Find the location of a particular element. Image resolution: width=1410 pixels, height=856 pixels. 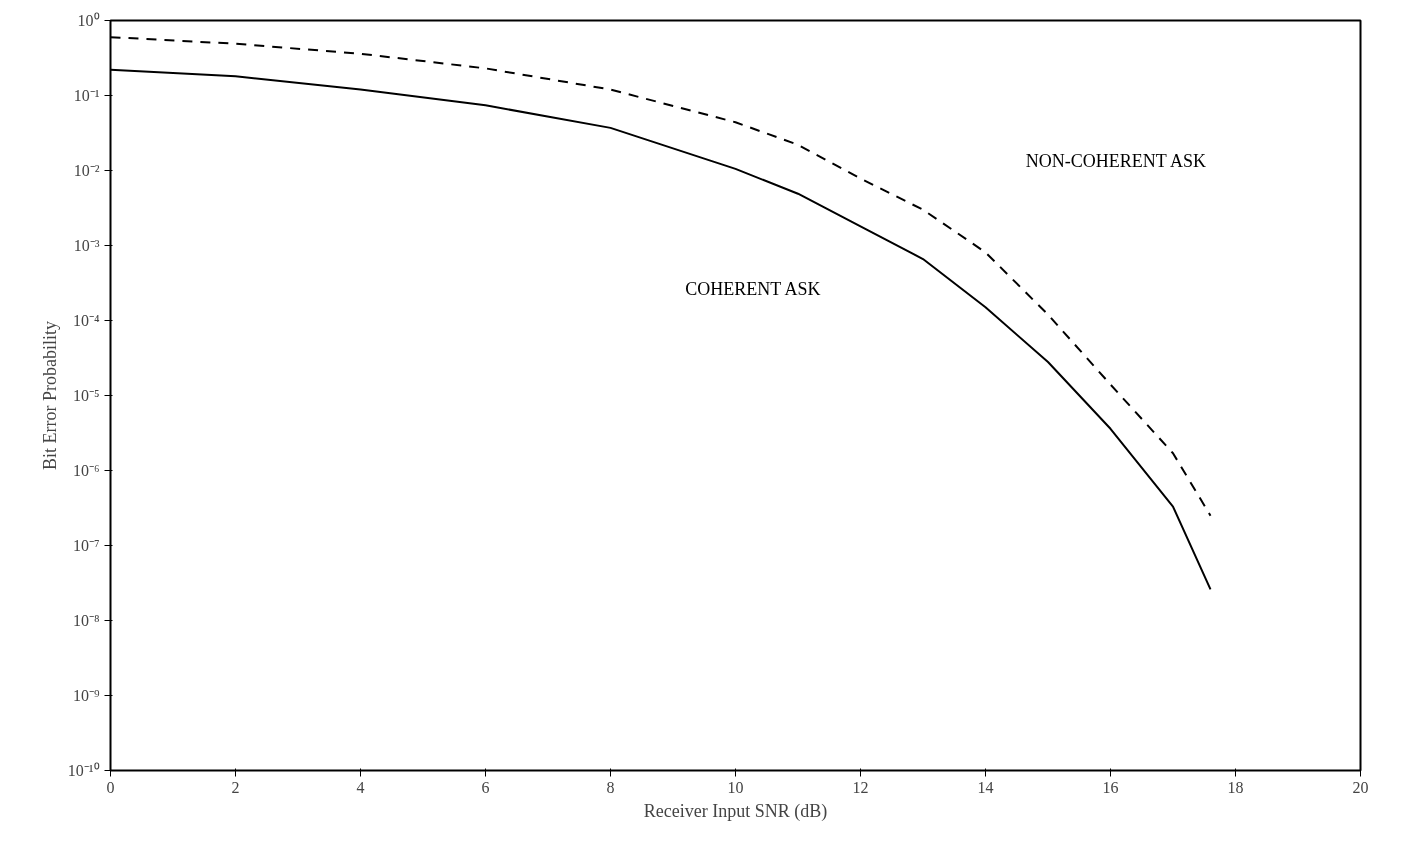

y-tick-label: 10⁻⁸ is located at coordinates (86, 620).